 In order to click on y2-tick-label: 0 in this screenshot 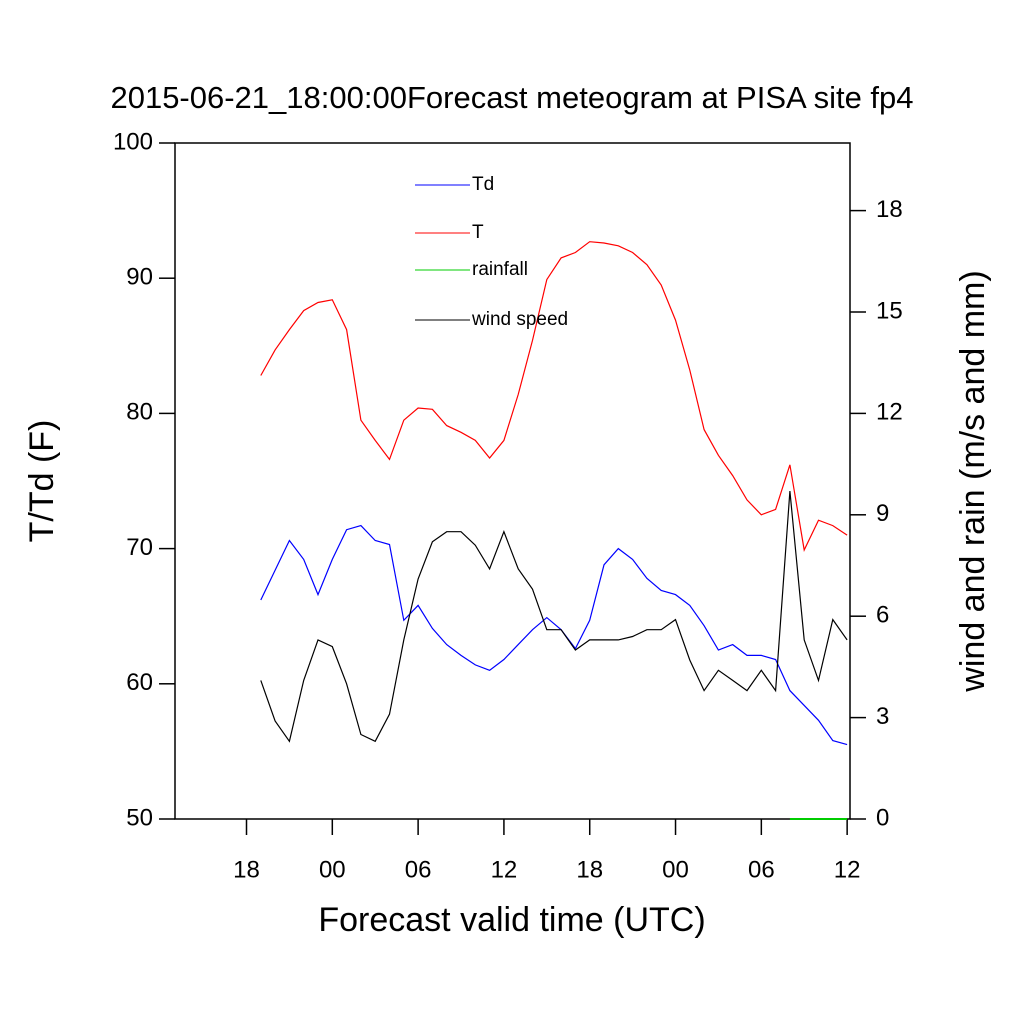, I will do `click(882, 817)`.